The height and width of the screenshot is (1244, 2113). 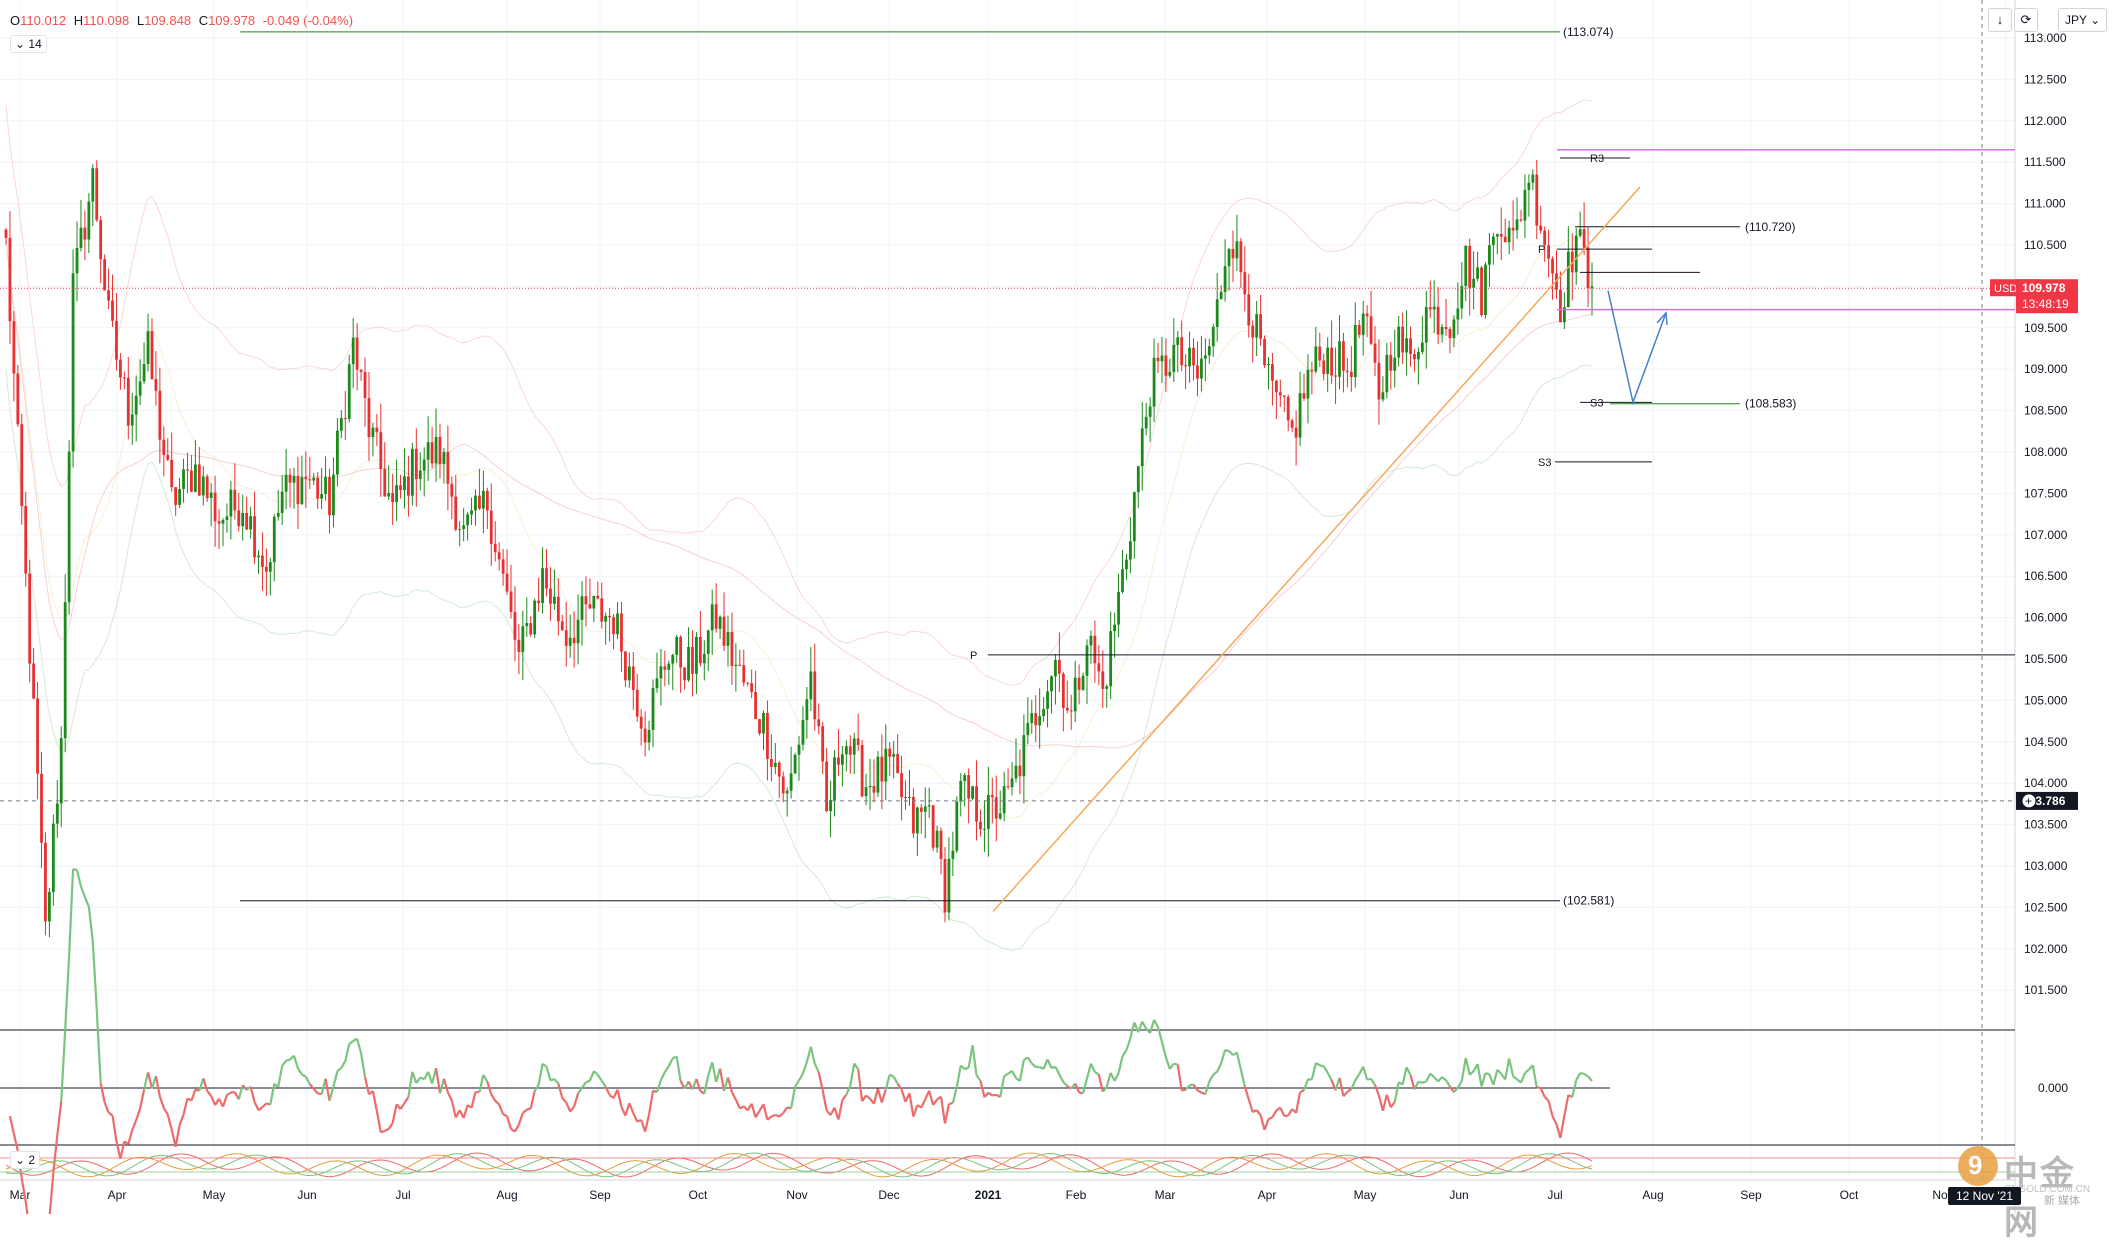 I want to click on y-tick-label: 112.000, so click(x=2045, y=121).